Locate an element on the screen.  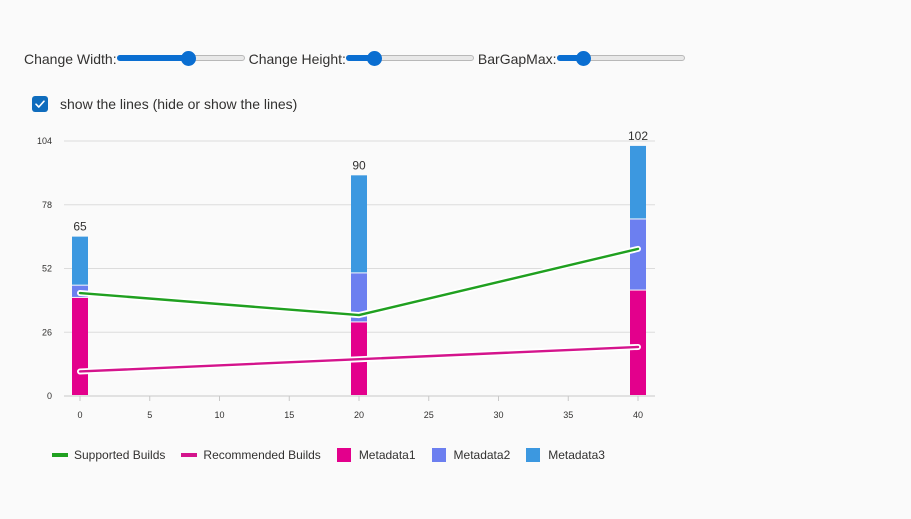
y-axis: 0 26 52 78 104 is located at coordinates (44, 268).